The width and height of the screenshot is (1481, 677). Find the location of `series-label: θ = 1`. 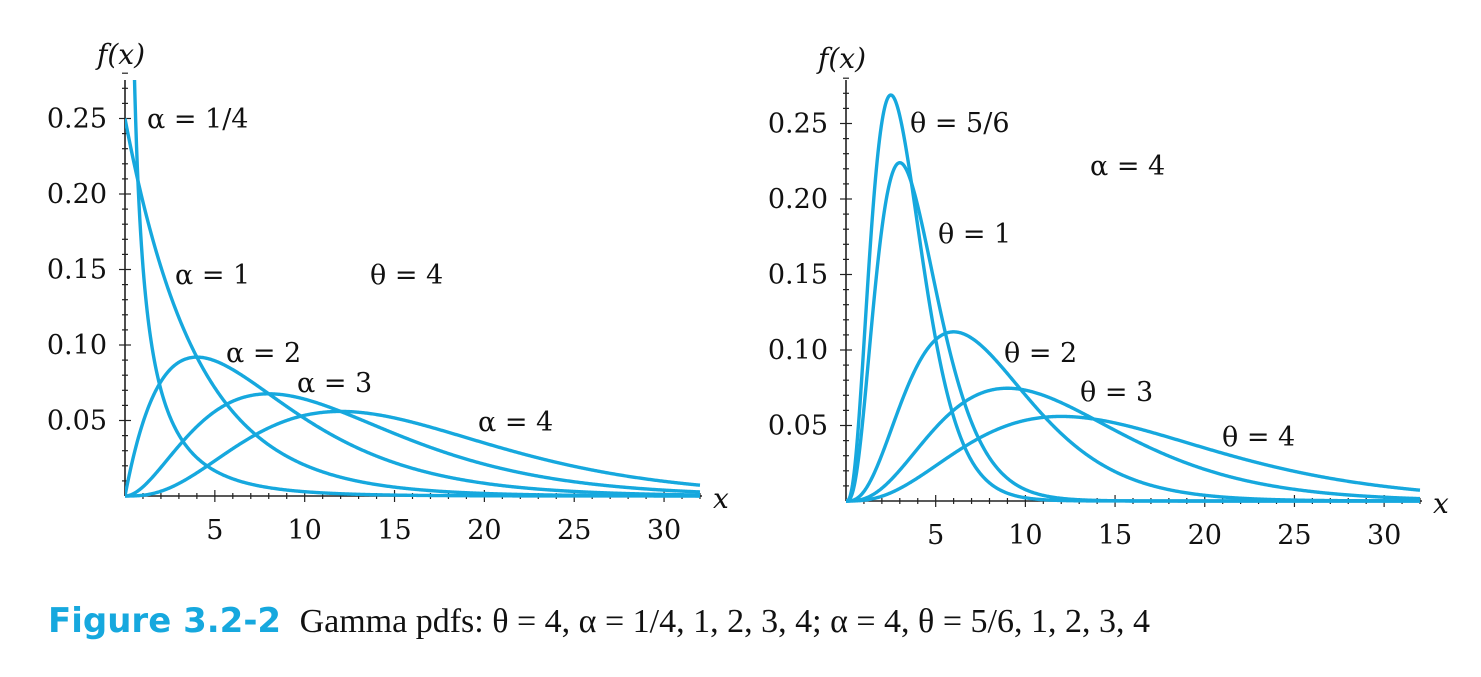

series-label: θ = 1 is located at coordinates (974, 234).